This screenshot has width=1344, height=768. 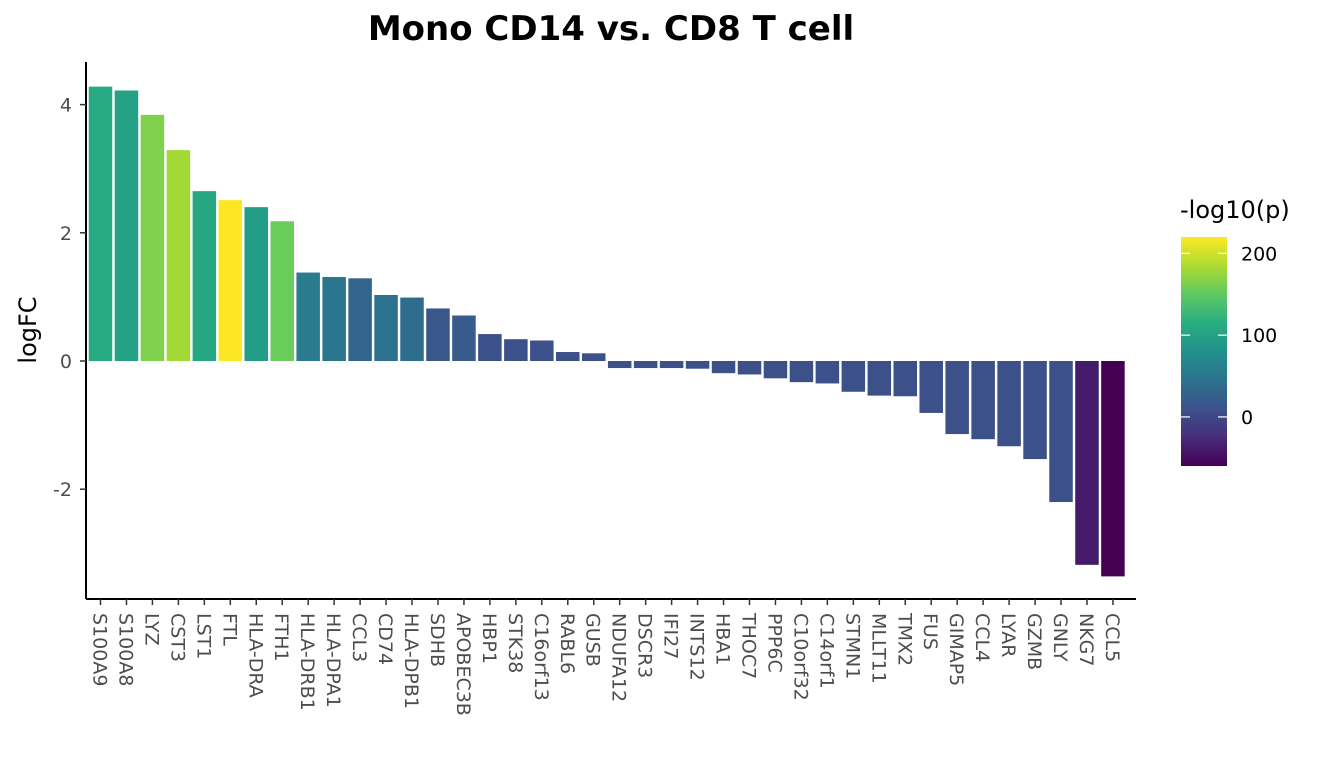 What do you see at coordinates (515, 643) in the screenshot?
I see `x-tick-label-stk38: STK38` at bounding box center [515, 643].